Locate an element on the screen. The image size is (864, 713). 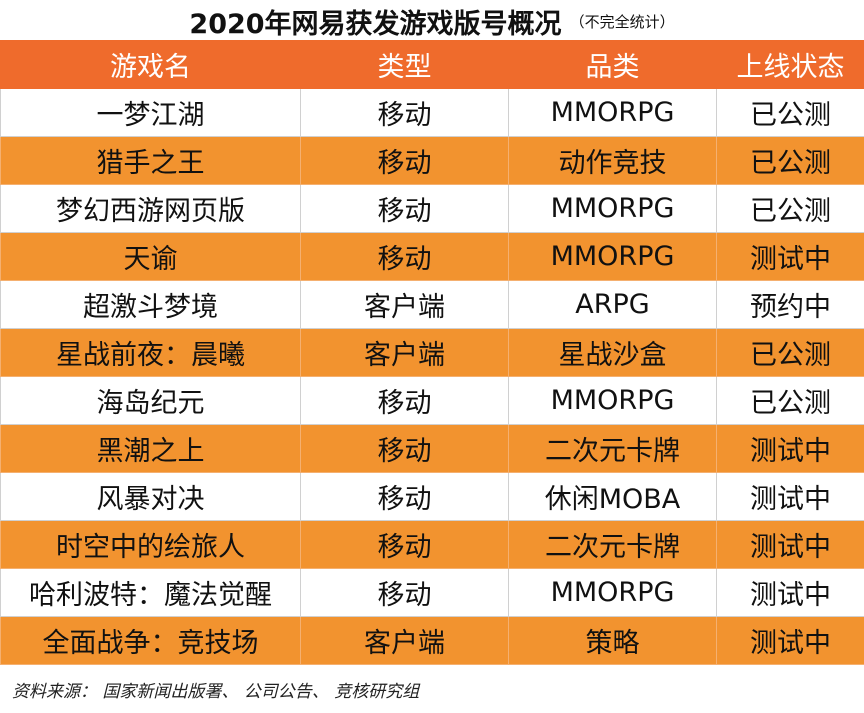
source-note: 资料来源： 国家新闻出版署、 公司公告、 竞核研究组 is located at coordinates (432, 689).